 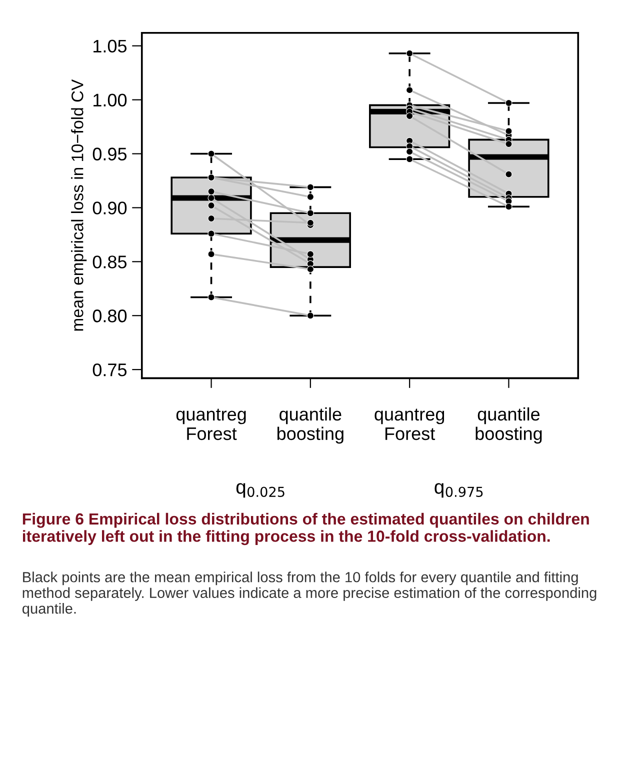 I want to click on text: Black points are the mean empirical loss from the 10 folds for every quantile and fitting method separately. Lower values indicate a more precise estimation of the corresponding quantile., so click(x=309, y=594).